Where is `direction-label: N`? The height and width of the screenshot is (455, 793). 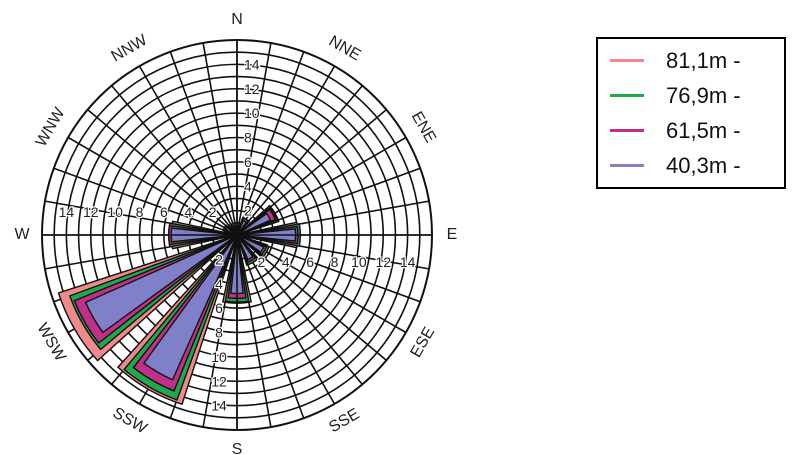 direction-label: N is located at coordinates (237, 19).